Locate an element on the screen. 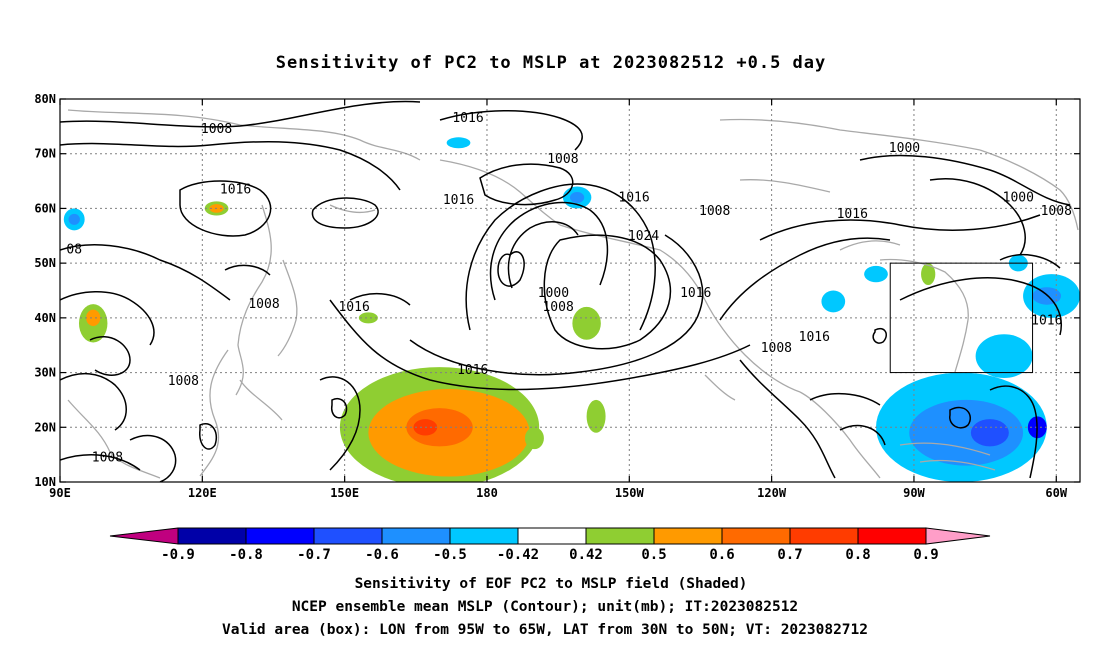 The height and width of the screenshot is (650, 1100). lon-tick-label: 150E is located at coordinates (344, 493).